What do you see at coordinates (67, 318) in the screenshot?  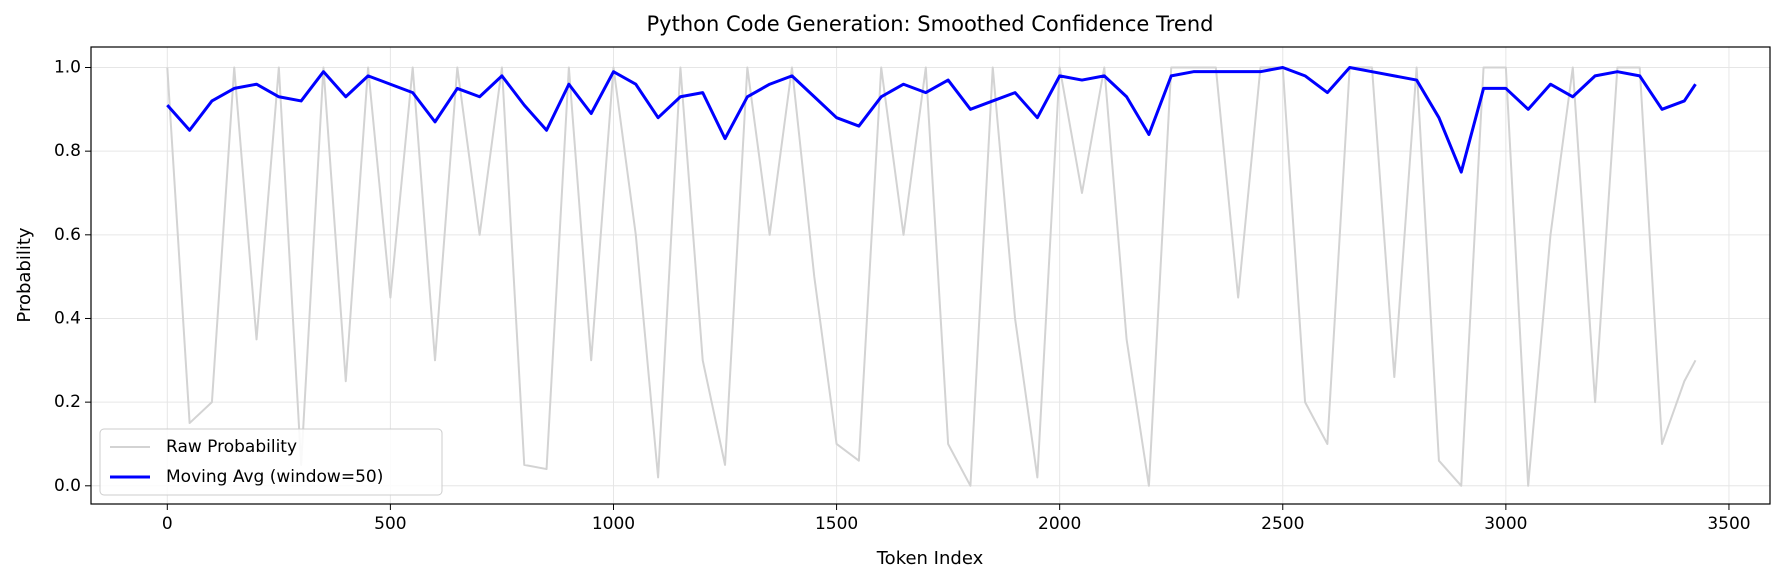 I see `y-tick-label: 0.4` at bounding box center [67, 318].